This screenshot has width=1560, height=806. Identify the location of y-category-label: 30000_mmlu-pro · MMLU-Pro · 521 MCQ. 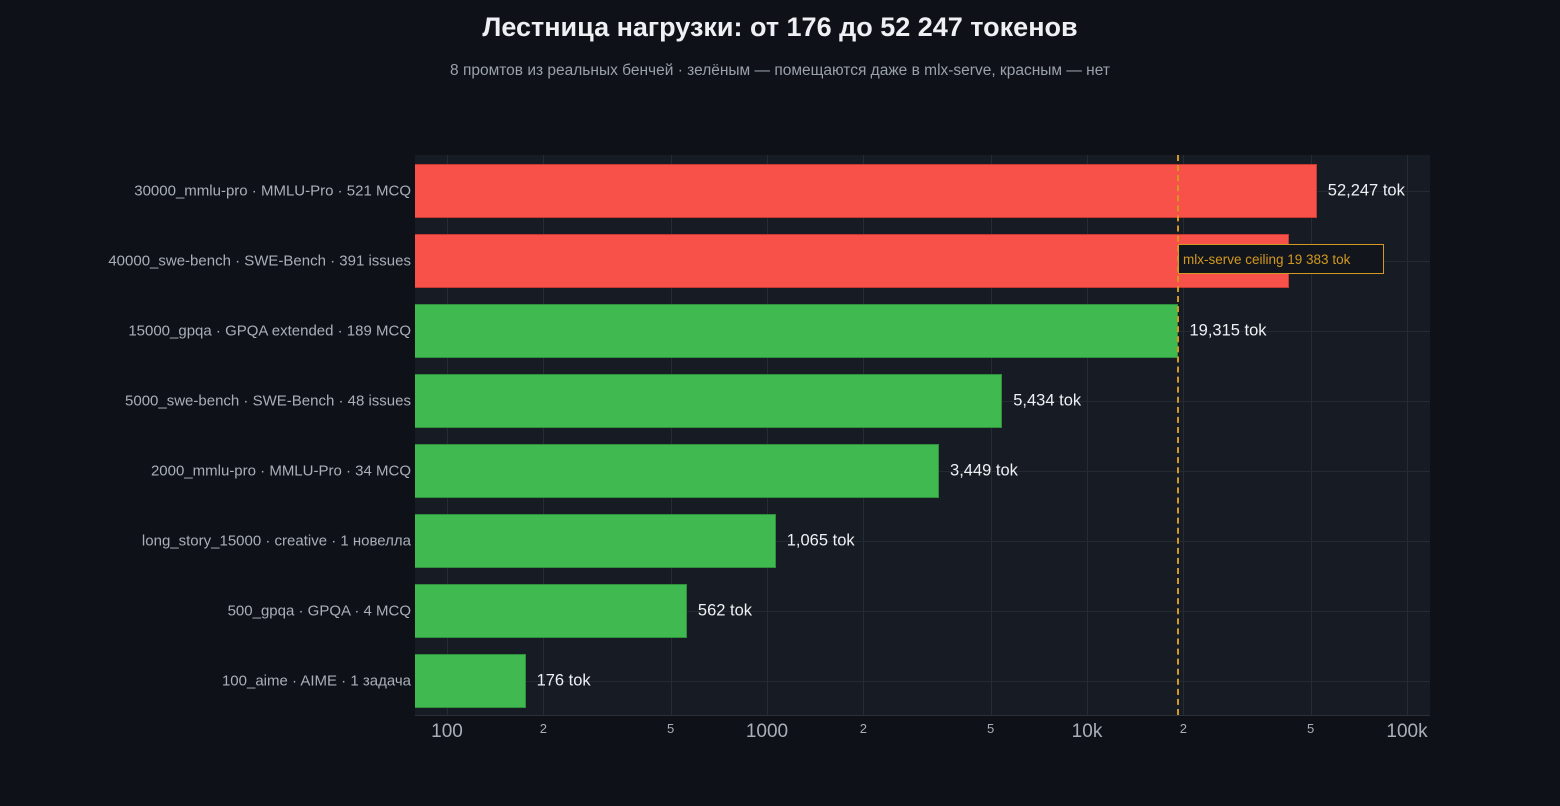
(272, 191).